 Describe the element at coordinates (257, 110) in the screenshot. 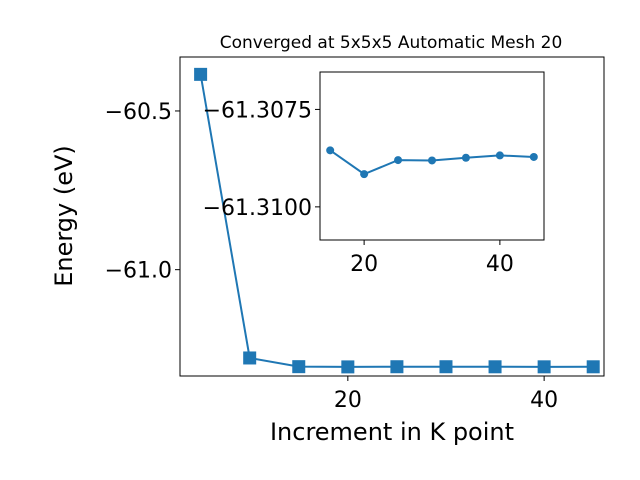

I see `inset-y-tick-label: −61.3075` at that location.